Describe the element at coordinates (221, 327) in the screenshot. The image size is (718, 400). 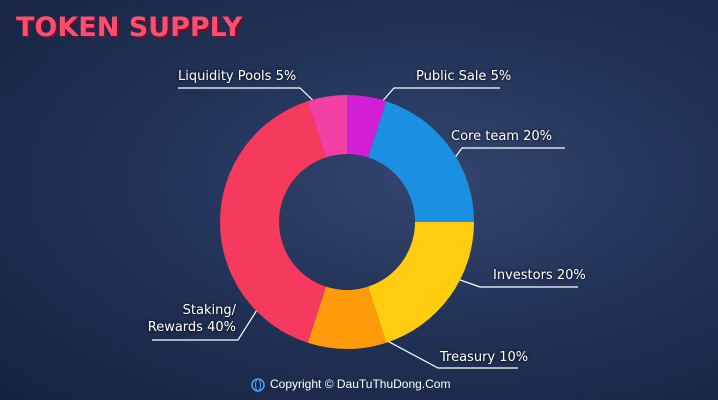
I see `value-label: 40%` at that location.